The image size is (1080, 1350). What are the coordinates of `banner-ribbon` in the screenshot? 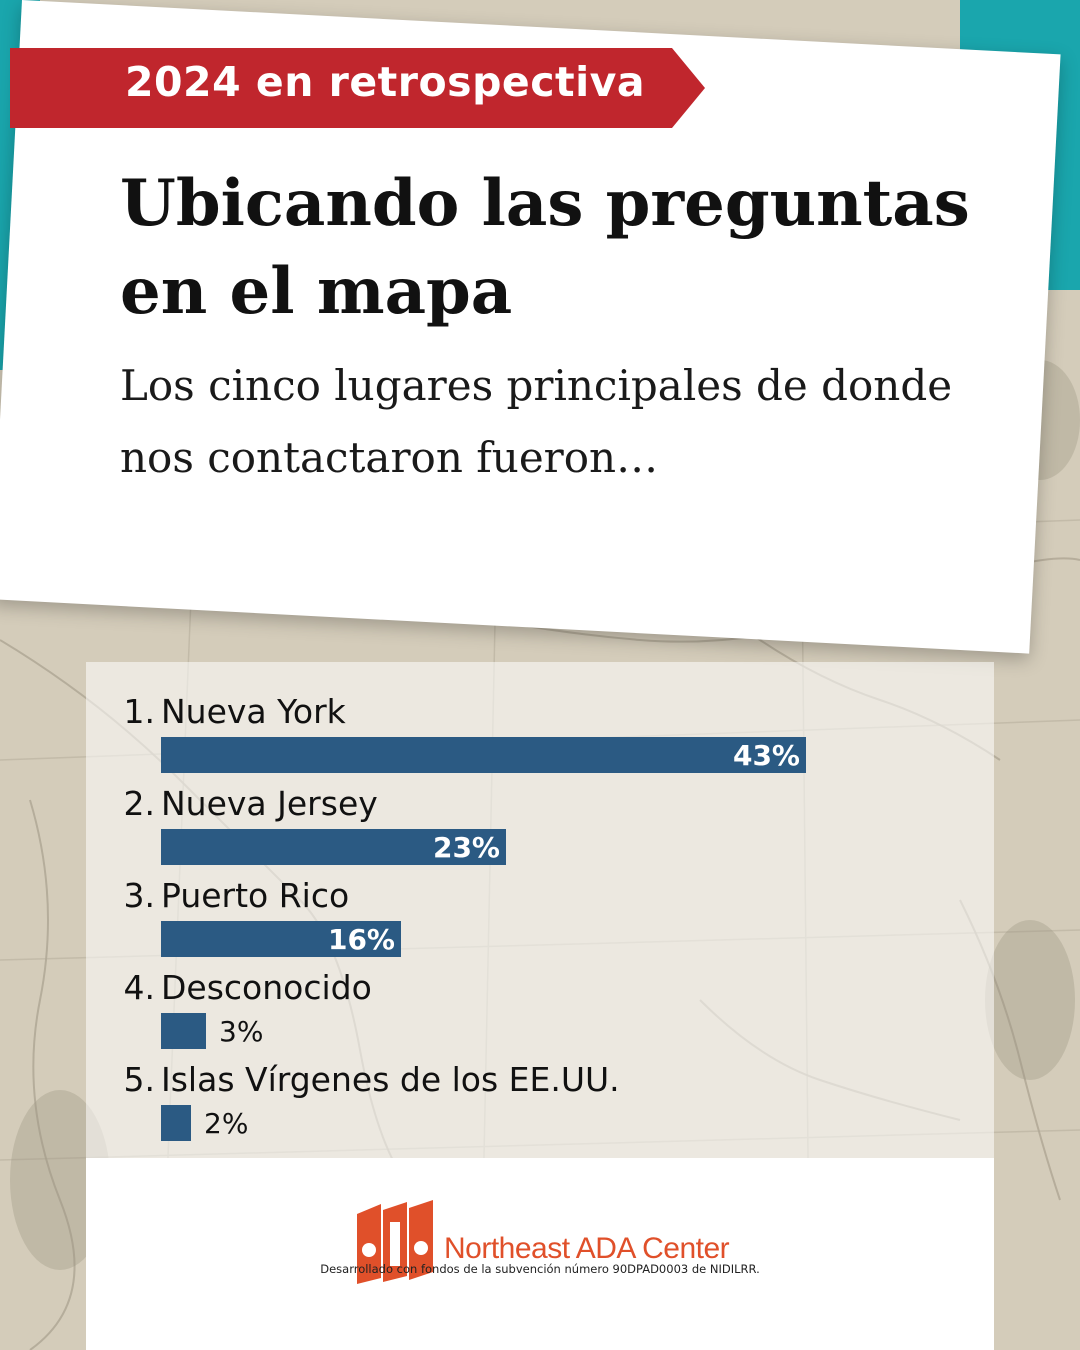 It's located at (357, 88).